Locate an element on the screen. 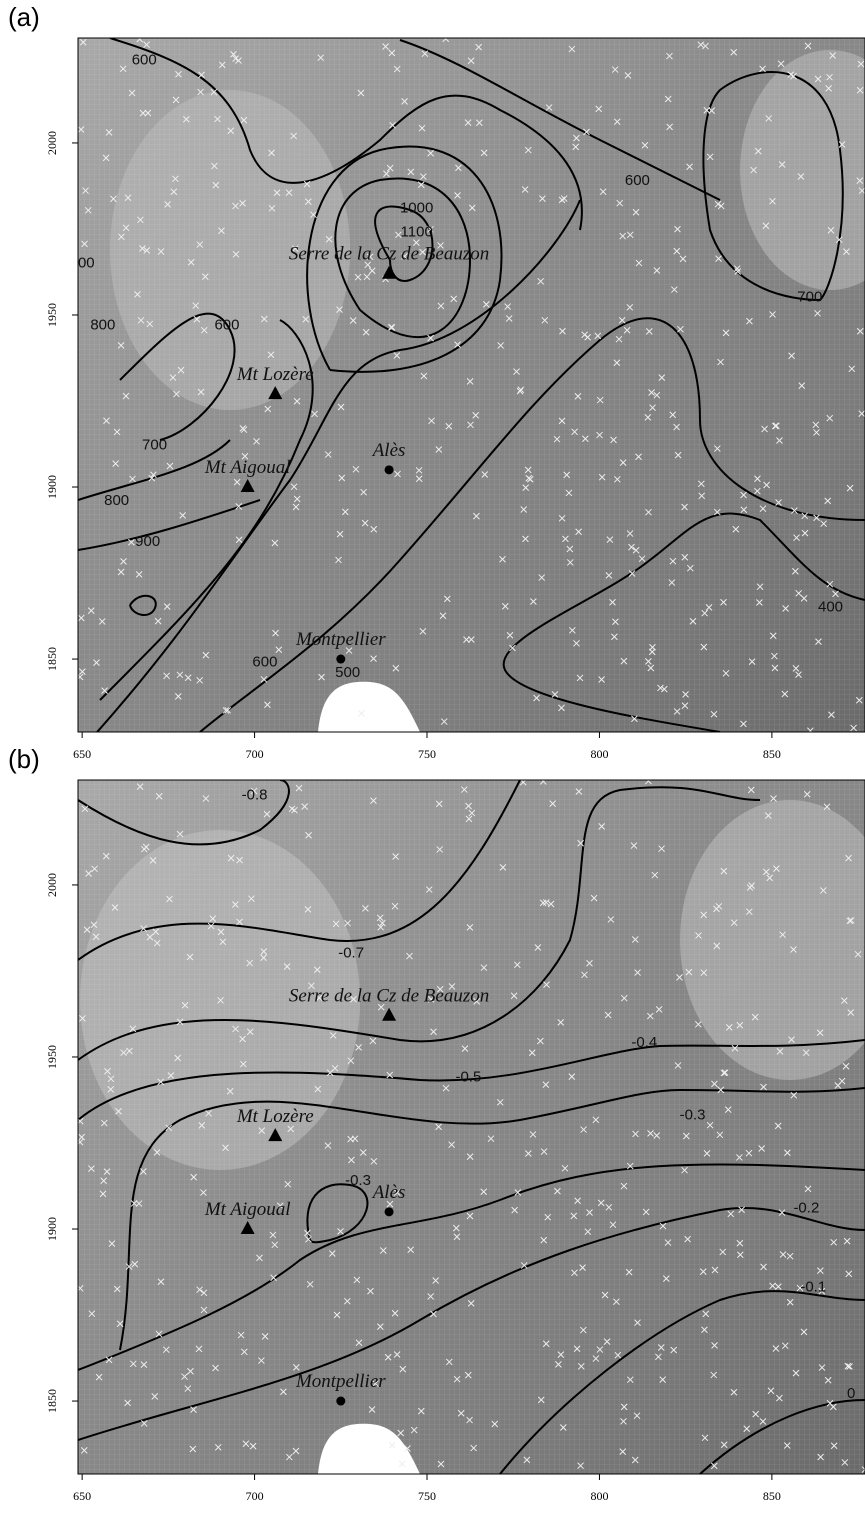 This screenshot has height=1514, width=865. place-name: Montpellier is located at coordinates (340, 1381).